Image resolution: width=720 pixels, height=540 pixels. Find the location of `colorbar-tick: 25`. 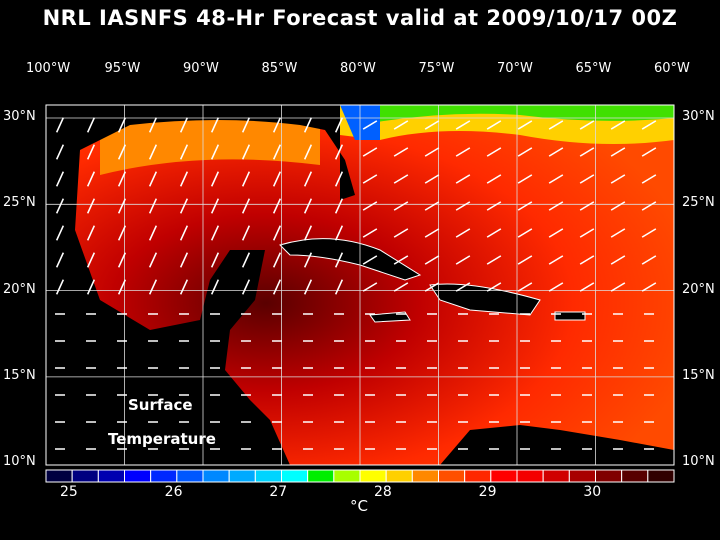

colorbar-tick: 25 is located at coordinates (69, 492).